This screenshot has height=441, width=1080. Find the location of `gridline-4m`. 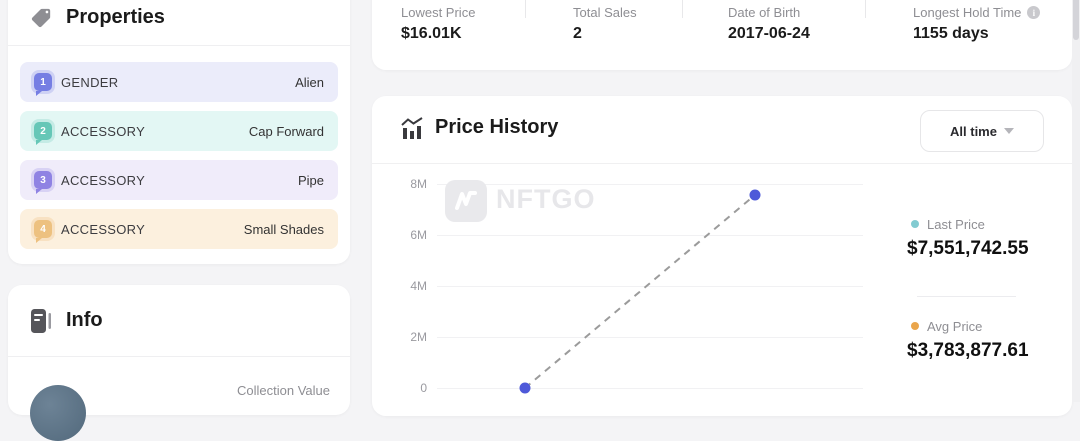

gridline-4m is located at coordinates (650, 286).